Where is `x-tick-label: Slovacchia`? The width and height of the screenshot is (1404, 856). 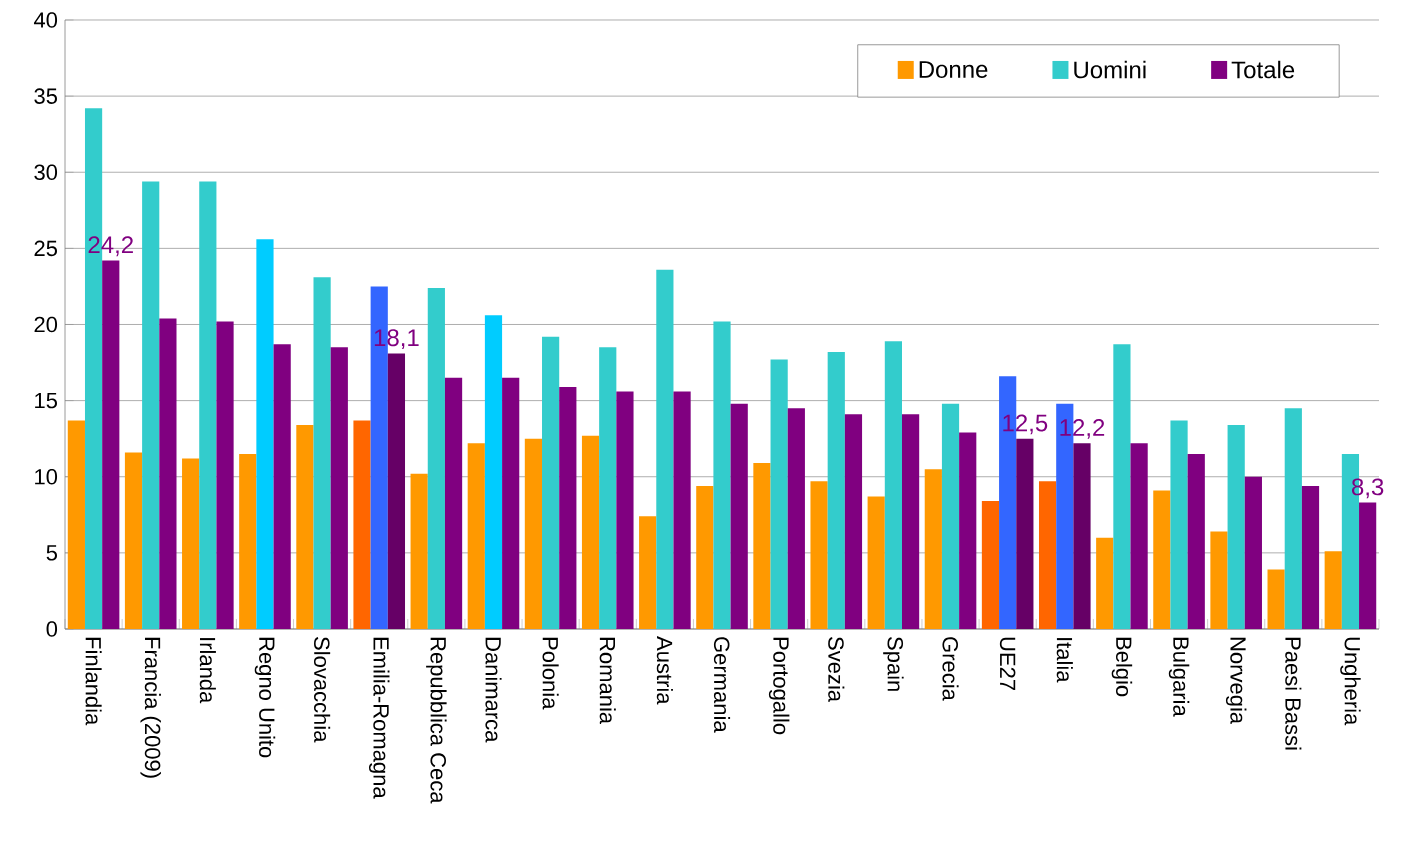
x-tick-label: Slovacchia is located at coordinates (322, 690).